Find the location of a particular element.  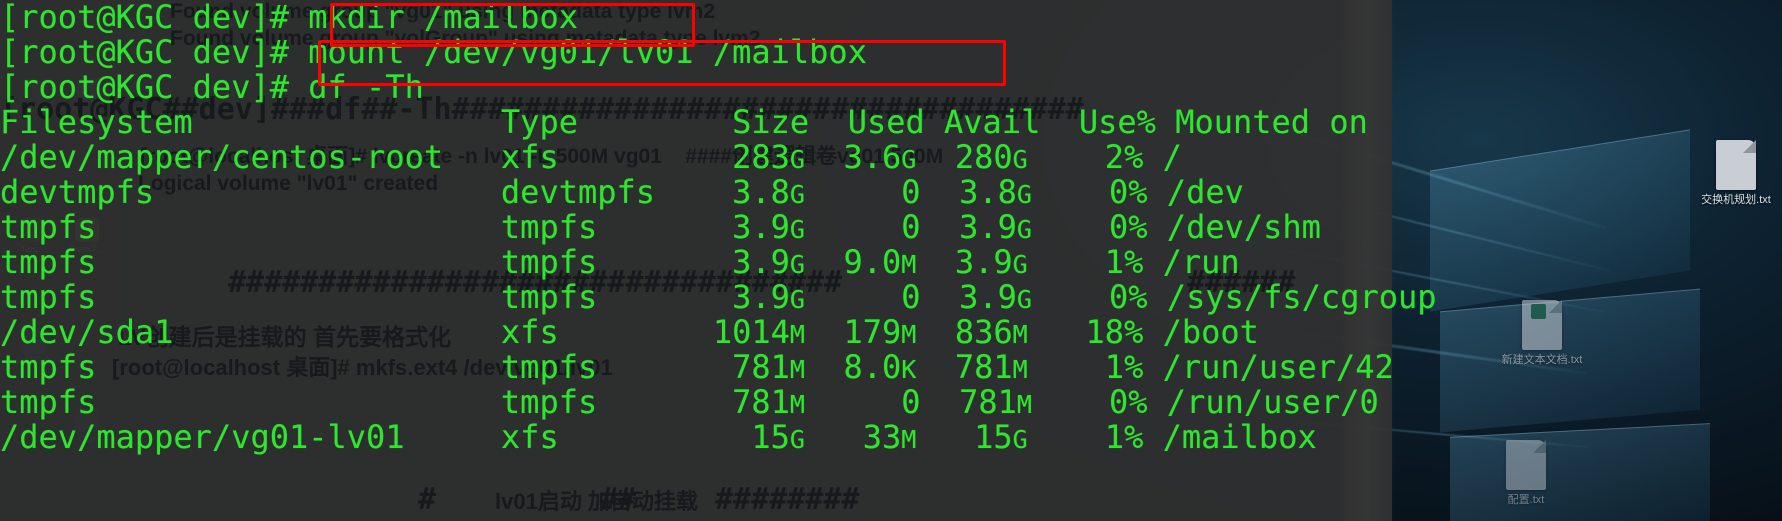

terminal-command-line-0: [root@KGC dev]# mkdir /mailbox is located at coordinates (289, 18).